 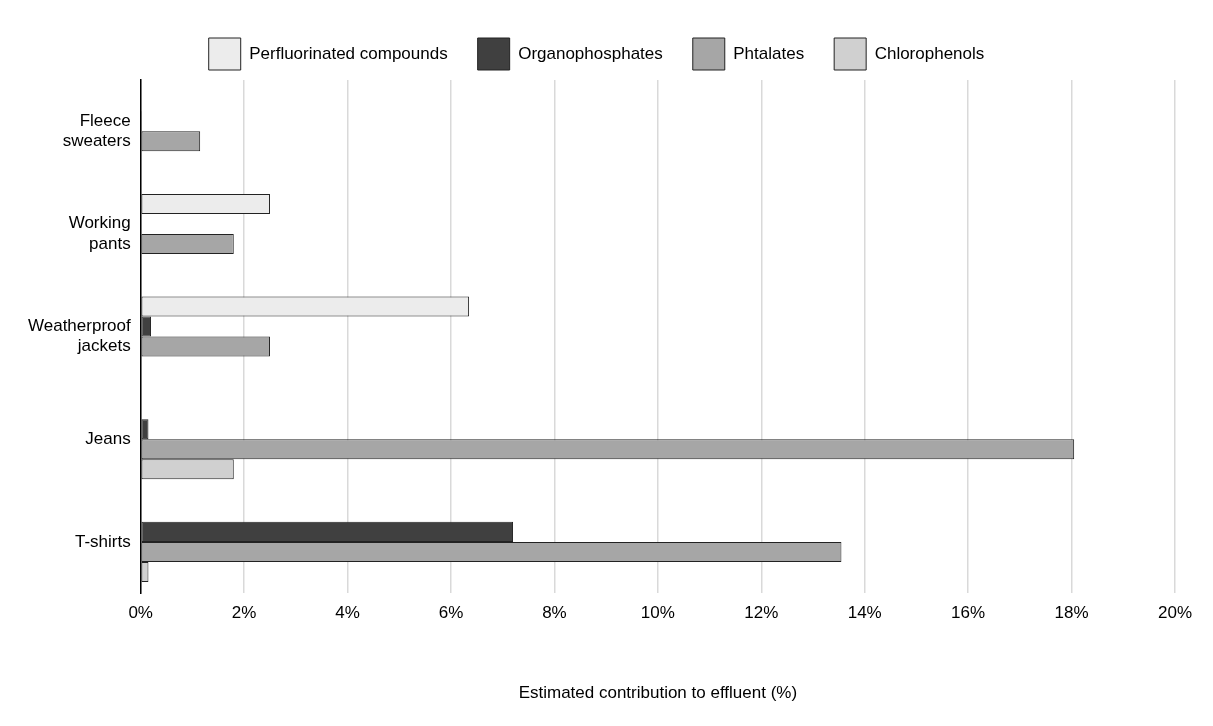 What do you see at coordinates (929, 53) in the screenshot?
I see `legend-label: Chlorophenols` at bounding box center [929, 53].